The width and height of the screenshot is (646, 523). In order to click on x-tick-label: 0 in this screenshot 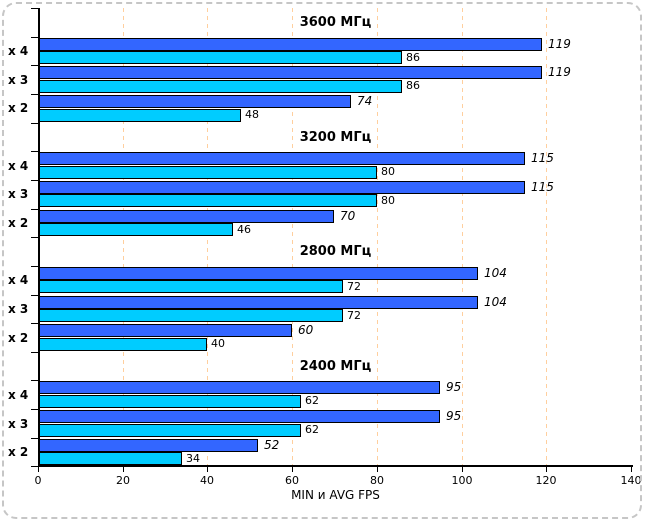, I will do `click(38, 480)`.